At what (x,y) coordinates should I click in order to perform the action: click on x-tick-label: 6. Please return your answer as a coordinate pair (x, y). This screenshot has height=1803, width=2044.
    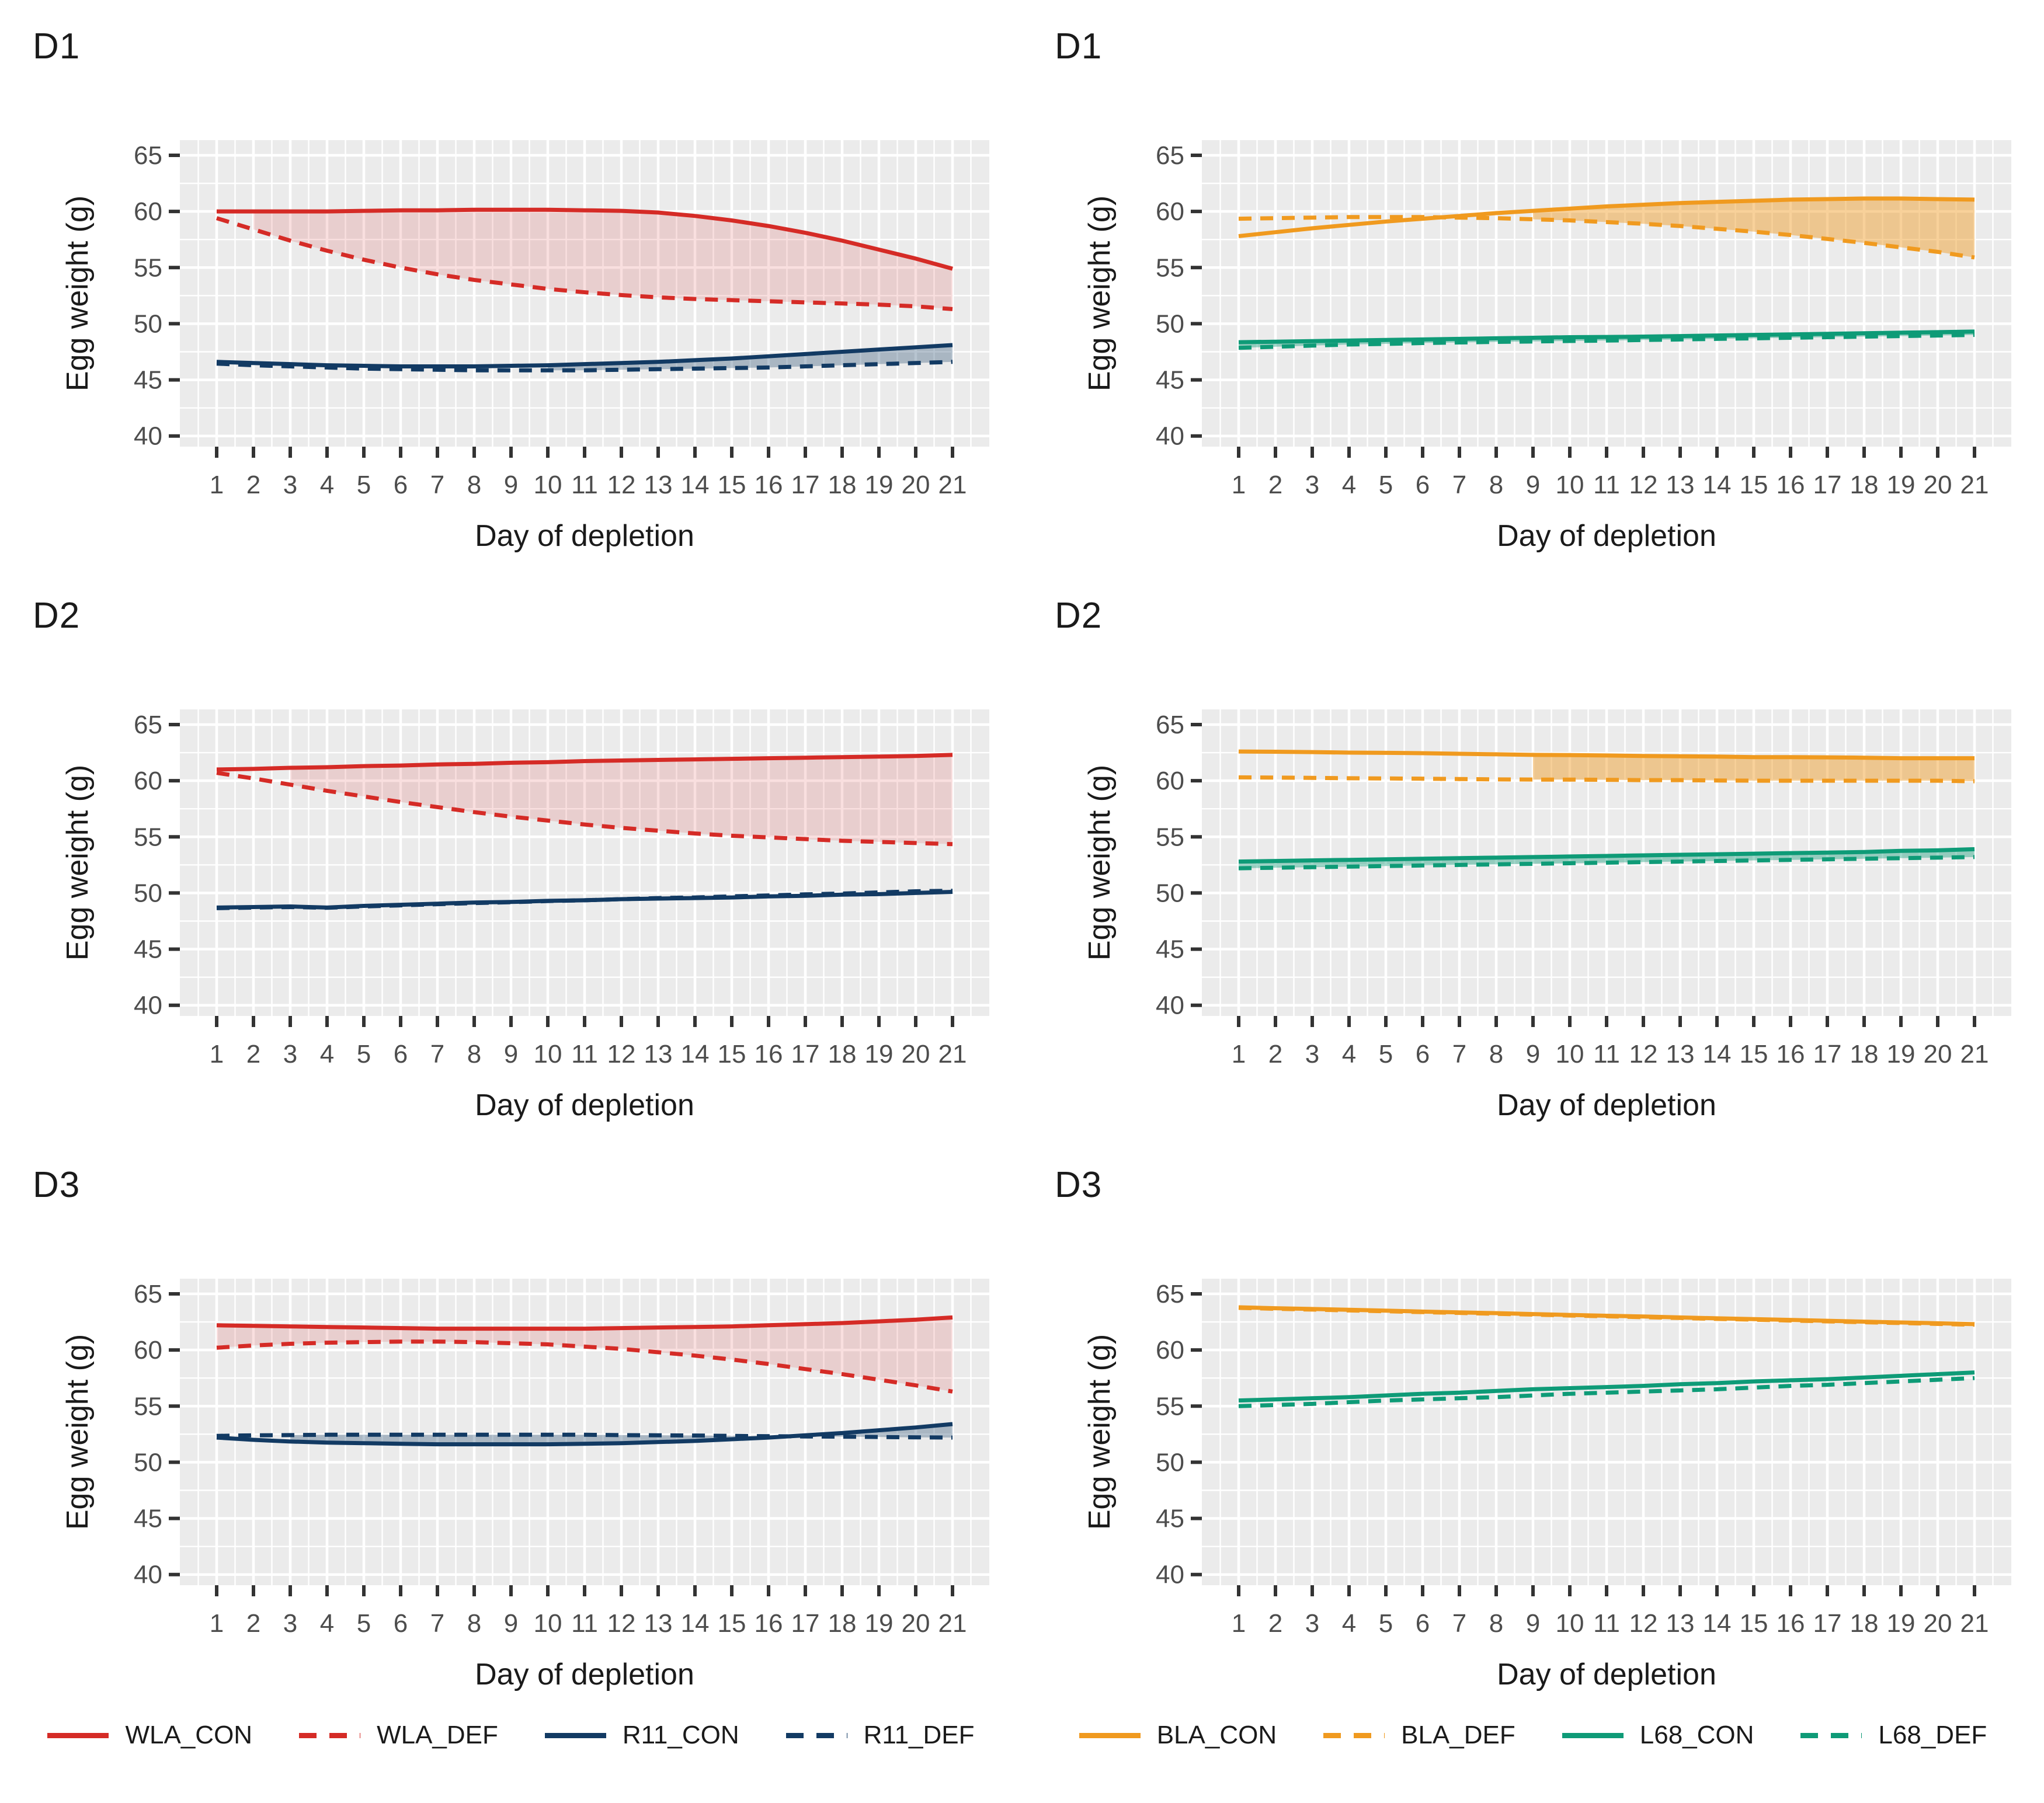
    Looking at the image, I should click on (401, 485).